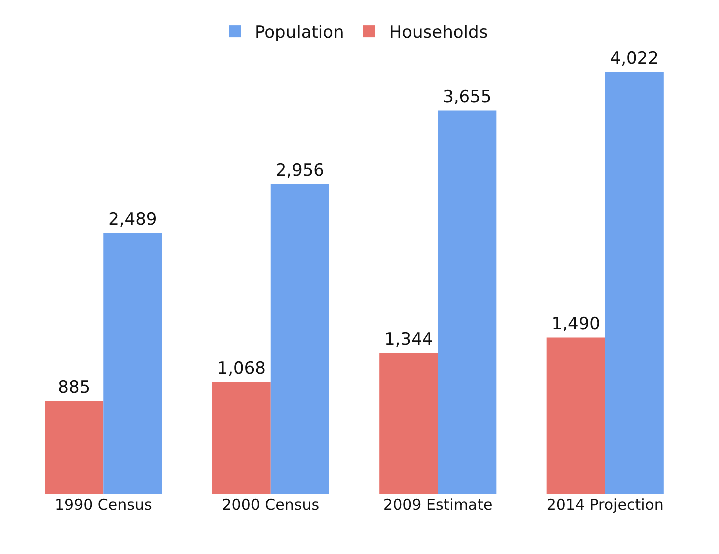 Image resolution: width=719 pixels, height=554 pixels. Describe the element at coordinates (634, 59) in the screenshot. I see `data-label: 4,022` at that location.